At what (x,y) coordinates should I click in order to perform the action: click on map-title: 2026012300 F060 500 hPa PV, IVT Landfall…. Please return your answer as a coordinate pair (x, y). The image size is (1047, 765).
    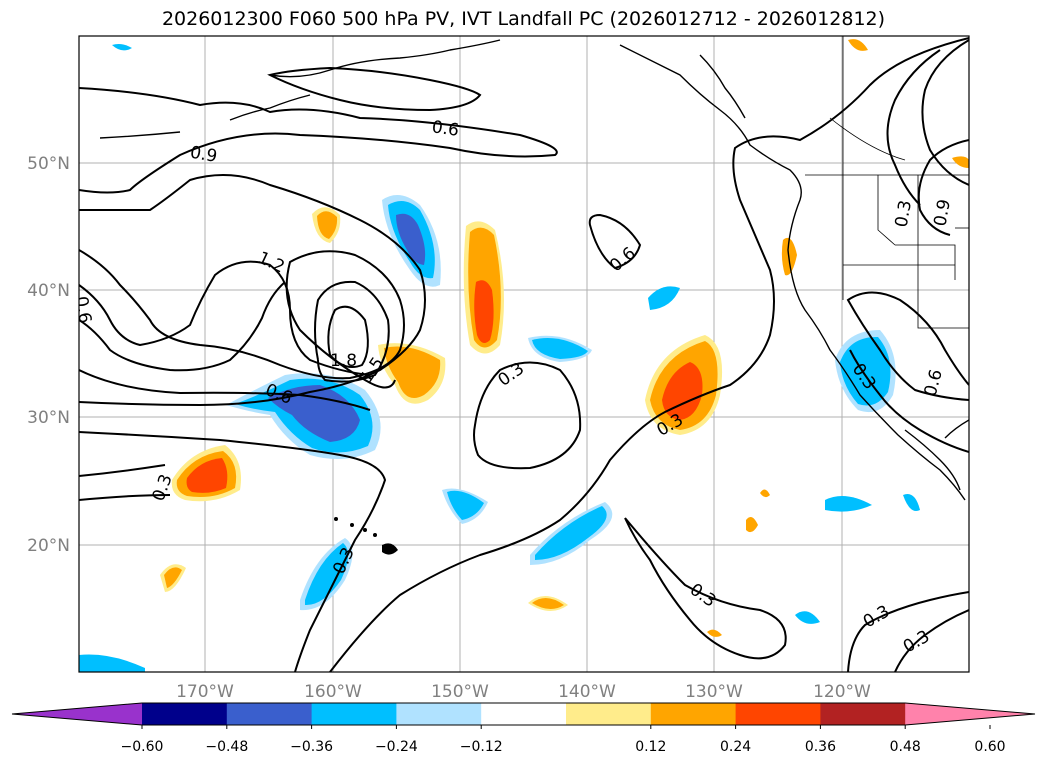
    Looking at the image, I should click on (523, 19).